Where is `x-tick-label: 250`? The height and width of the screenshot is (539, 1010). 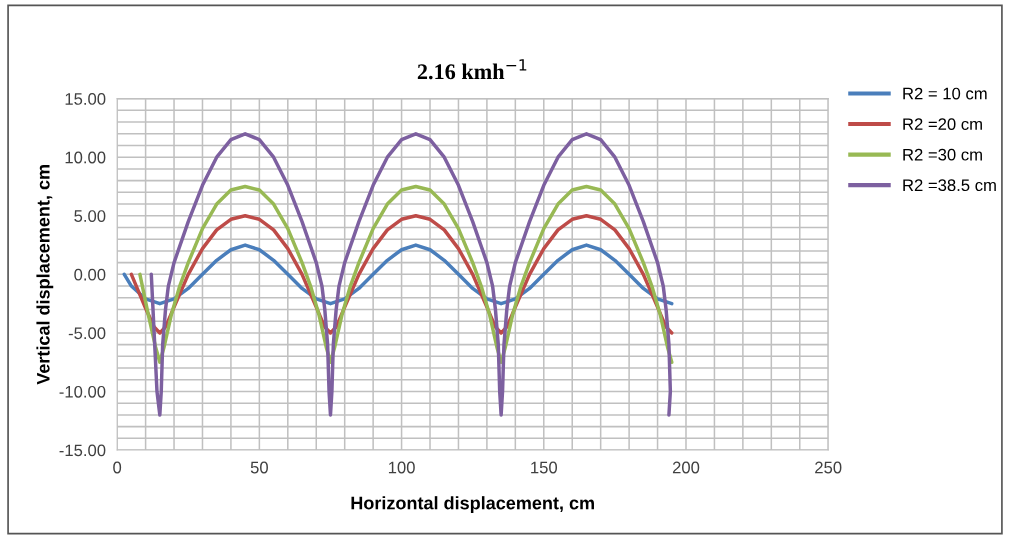
x-tick-label: 250 is located at coordinates (828, 467).